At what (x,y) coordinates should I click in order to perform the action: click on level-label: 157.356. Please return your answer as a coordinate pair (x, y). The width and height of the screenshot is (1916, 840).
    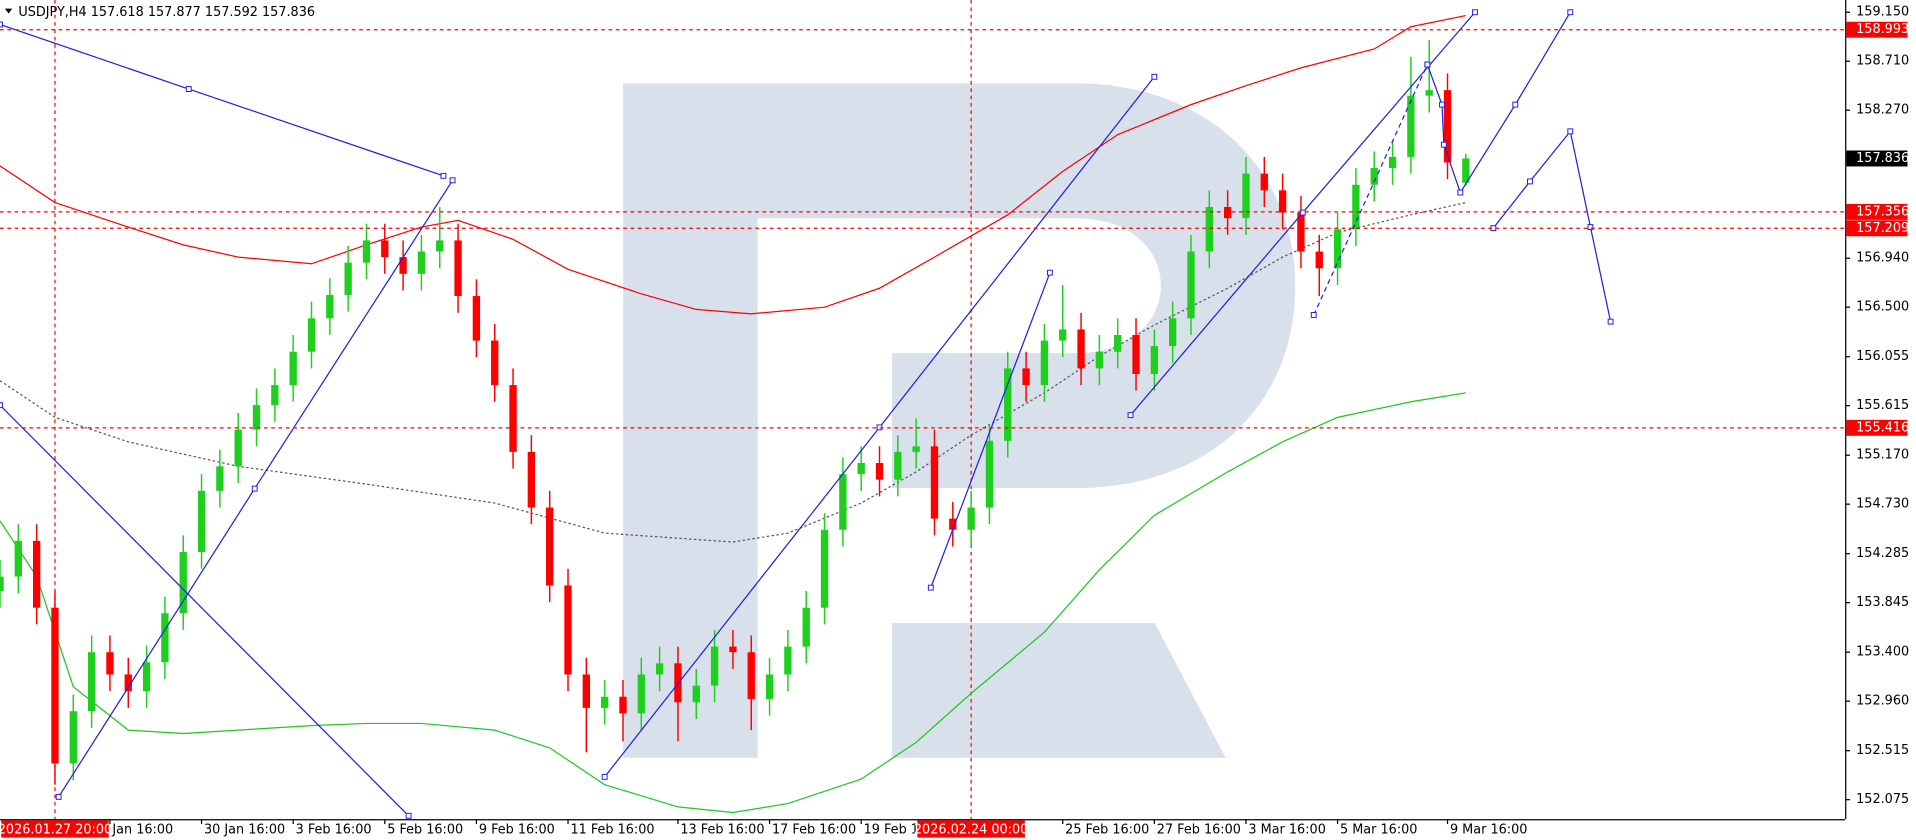
    Looking at the image, I should click on (1882, 211).